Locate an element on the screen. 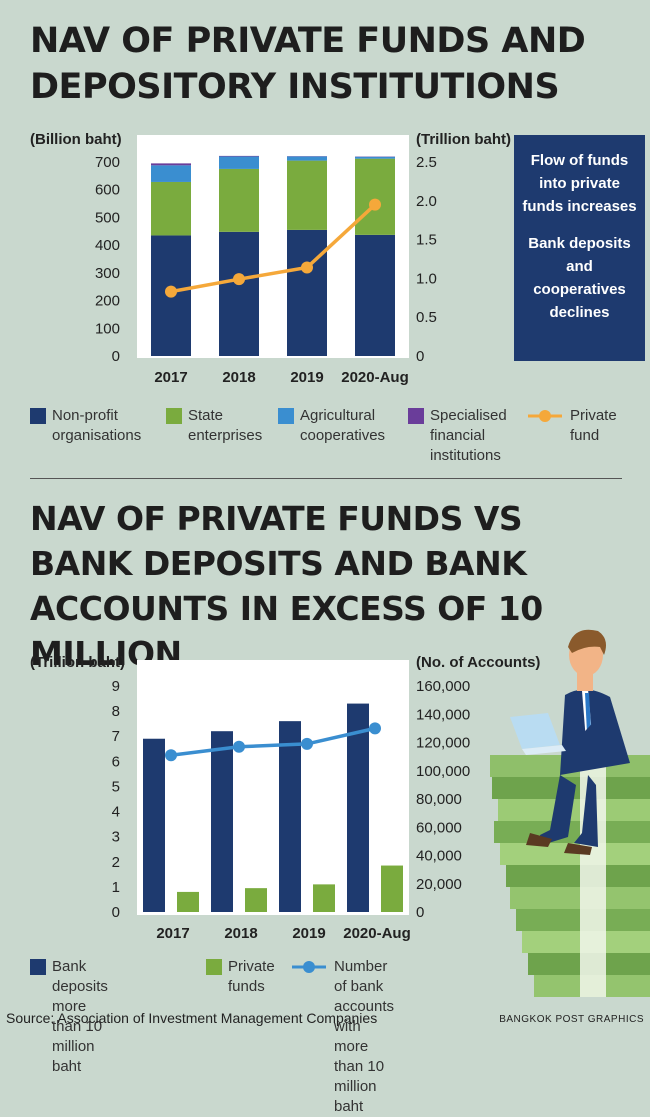  chart1-line-private-fund is located at coordinates (273, 248).